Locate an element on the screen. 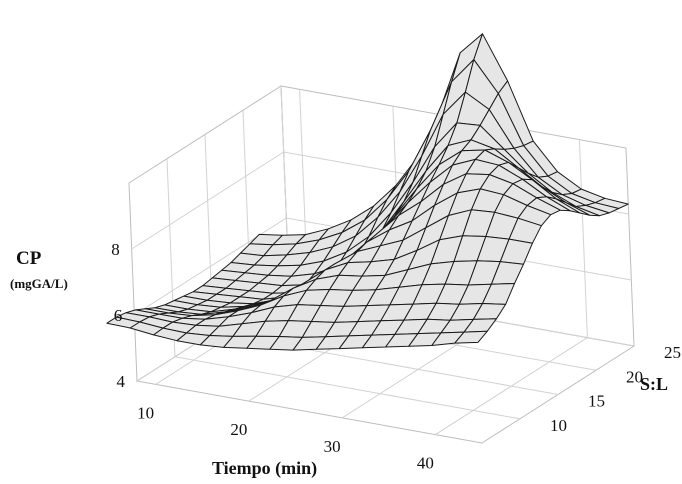  x-tick-label: 30 is located at coordinates (332, 446).